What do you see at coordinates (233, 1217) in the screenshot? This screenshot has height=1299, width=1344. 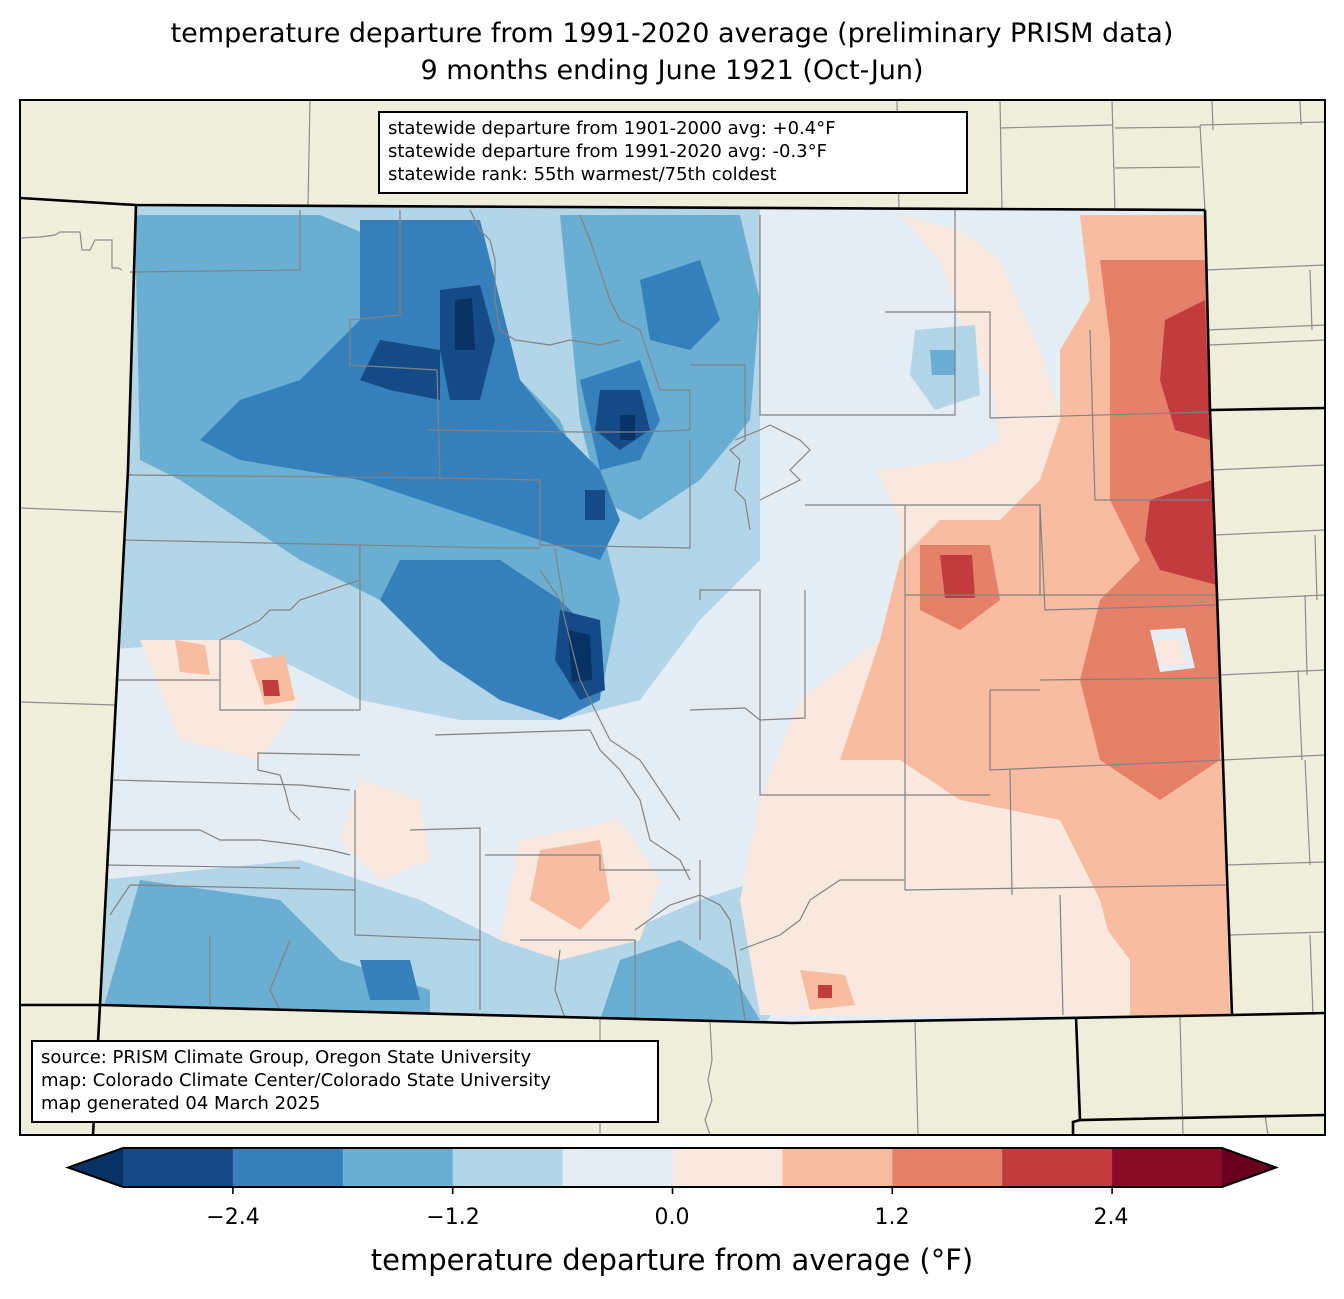 I see `colorbar-tick-label: −2.4` at bounding box center [233, 1217].